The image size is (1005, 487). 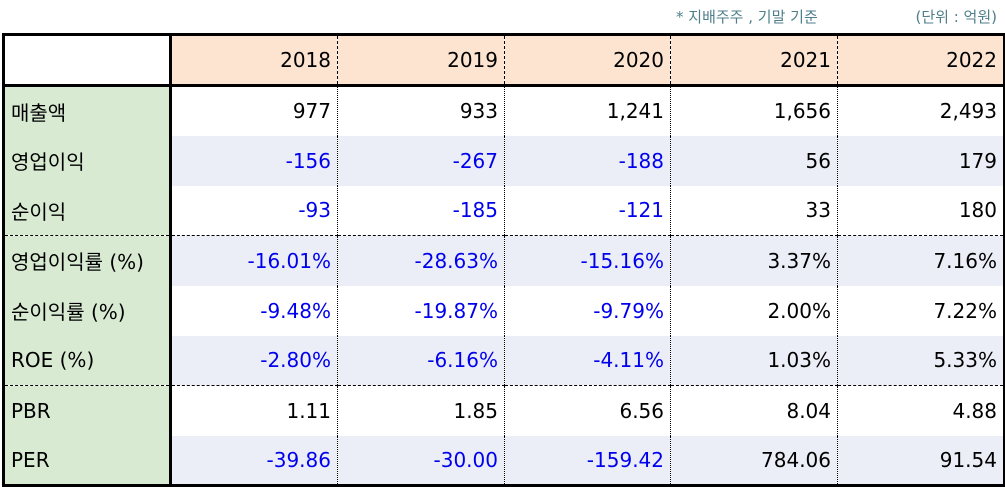 What do you see at coordinates (87, 160) in the screenshot?
I see `row-label: 영업이익` at bounding box center [87, 160].